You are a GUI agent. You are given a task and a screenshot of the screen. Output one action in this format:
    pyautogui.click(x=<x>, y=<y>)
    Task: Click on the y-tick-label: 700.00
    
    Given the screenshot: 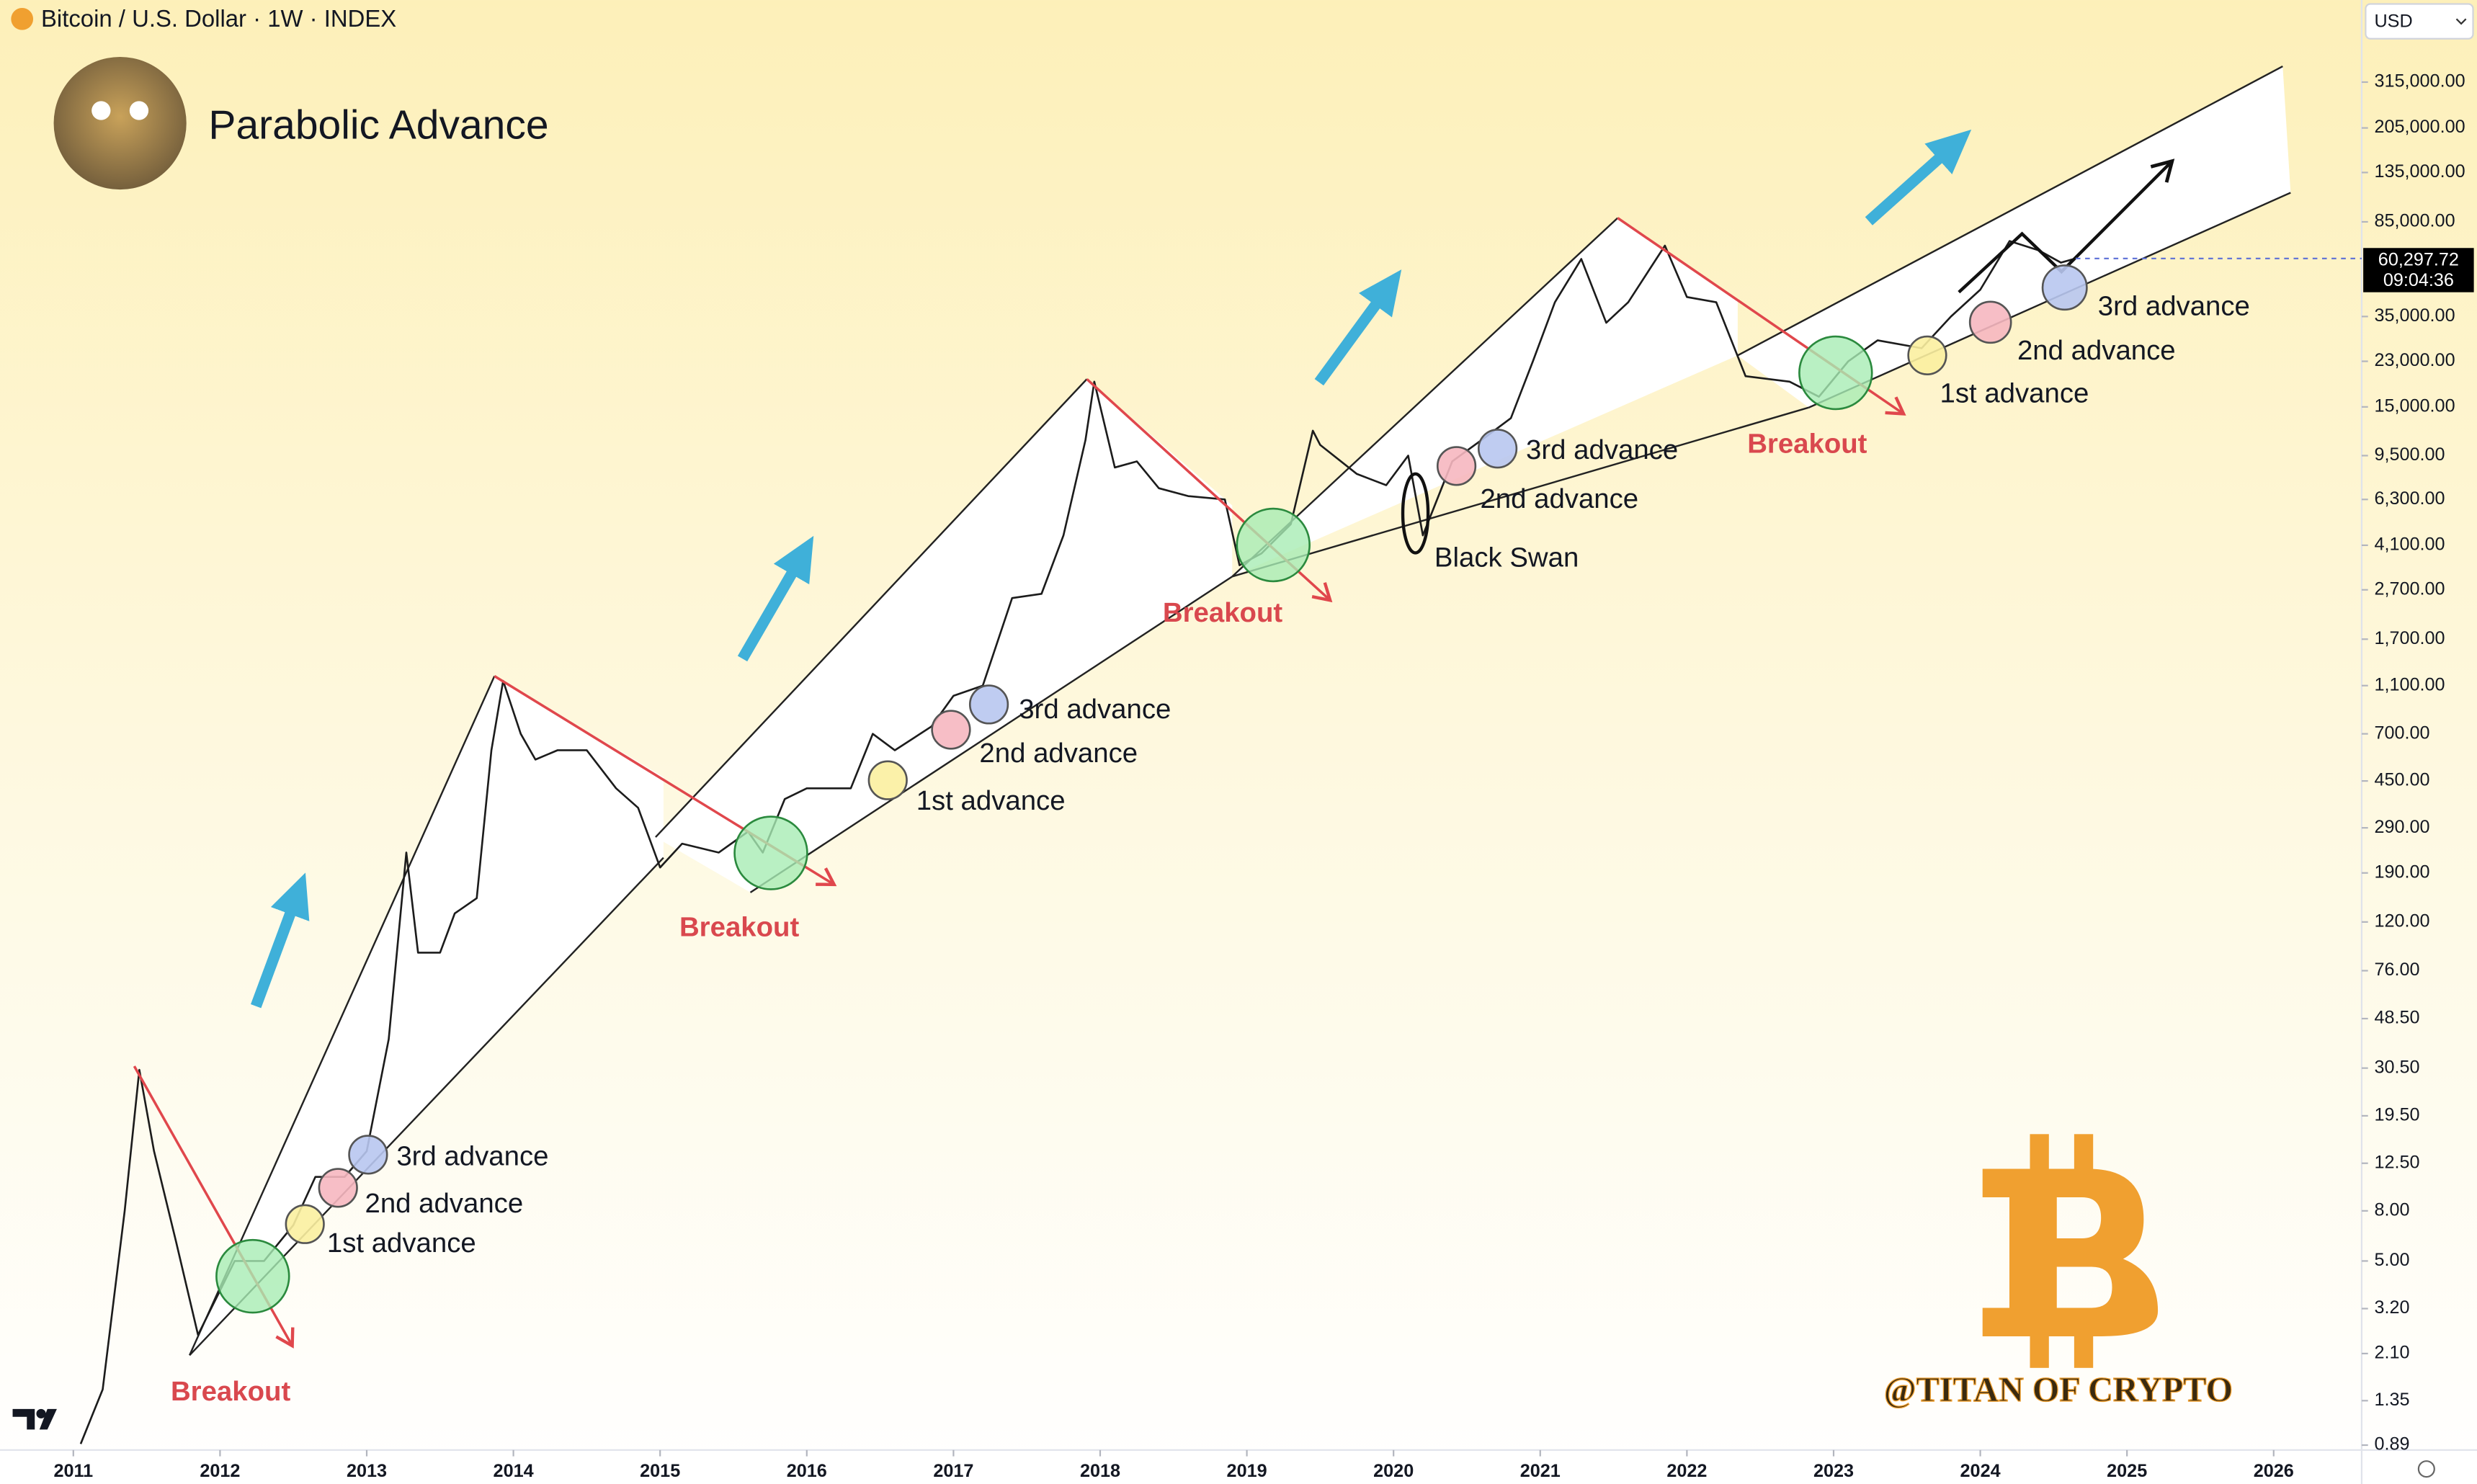 What is the action you would take?
    pyautogui.click(x=2401, y=733)
    